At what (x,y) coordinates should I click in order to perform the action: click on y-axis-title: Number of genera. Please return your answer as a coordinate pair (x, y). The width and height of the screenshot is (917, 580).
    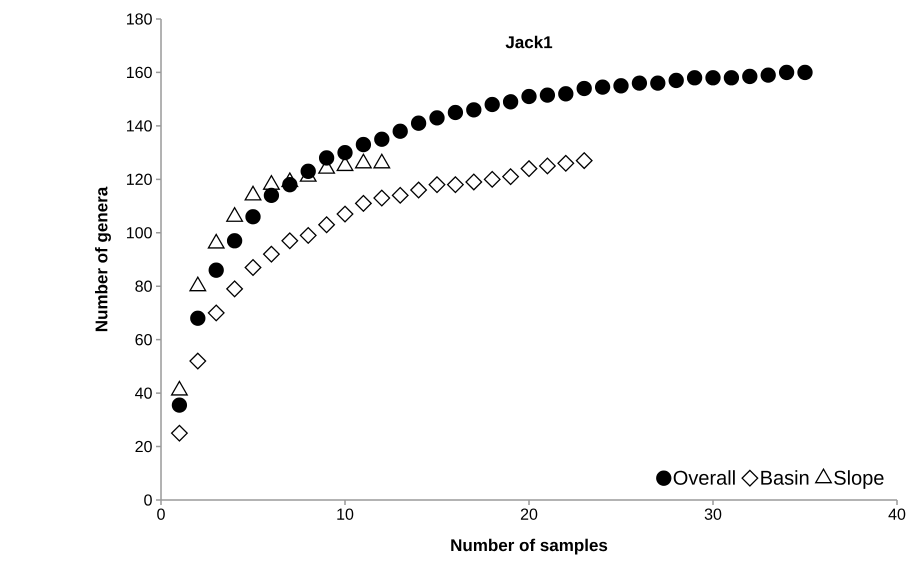
    Looking at the image, I should click on (103, 259).